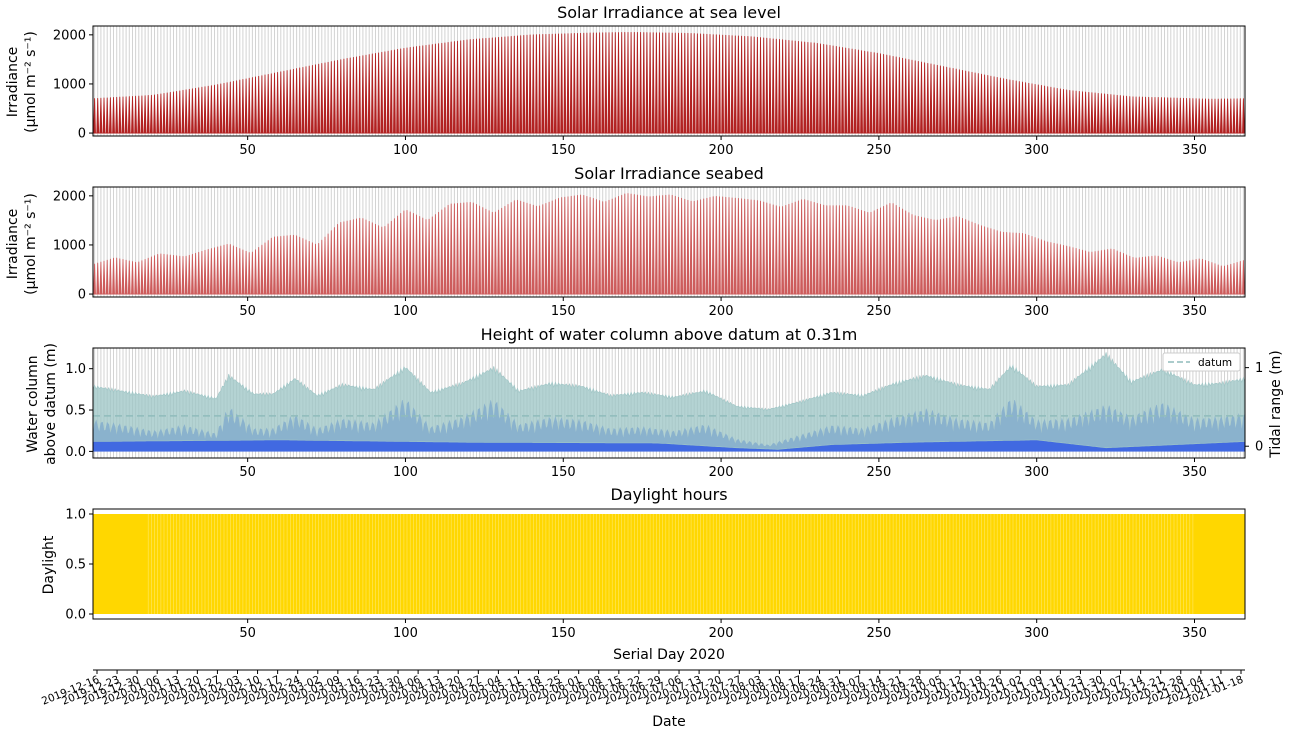  I want to click on seabed-irradiance-series, so click(669, 244).